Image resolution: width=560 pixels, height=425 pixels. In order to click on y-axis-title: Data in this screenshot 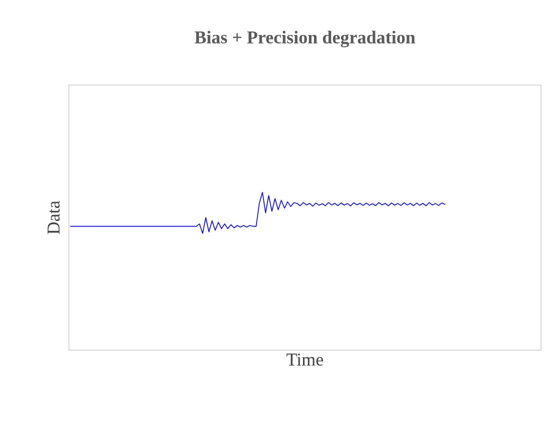, I will do `click(54, 217)`.